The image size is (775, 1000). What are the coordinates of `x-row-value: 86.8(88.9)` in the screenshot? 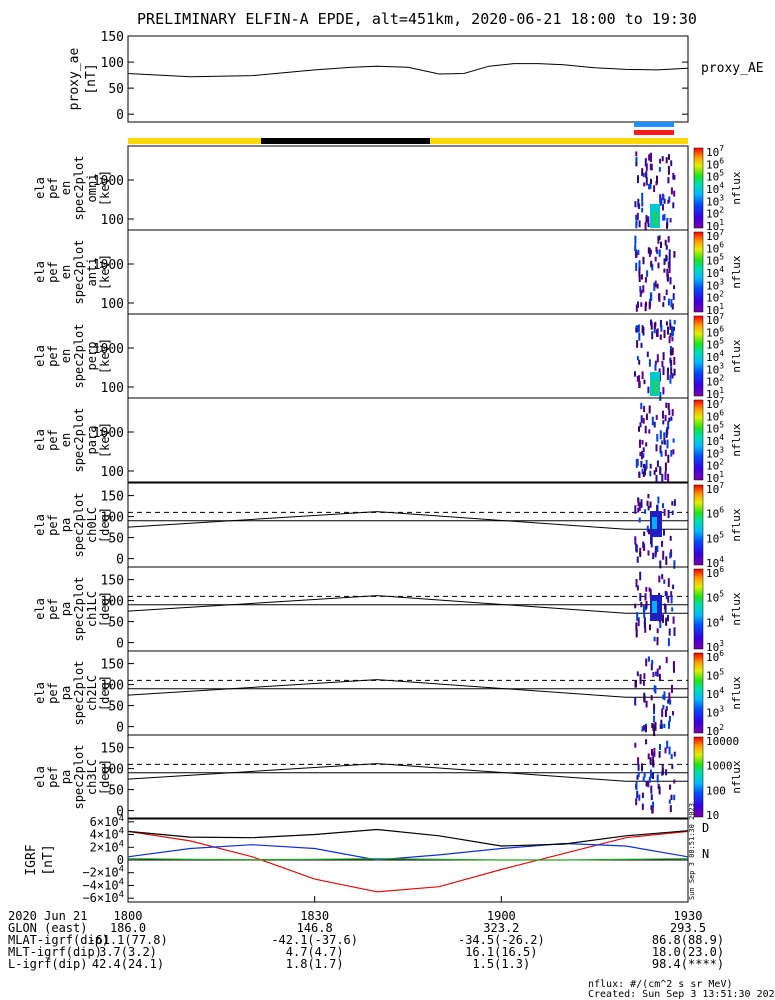 It's located at (688, 940).